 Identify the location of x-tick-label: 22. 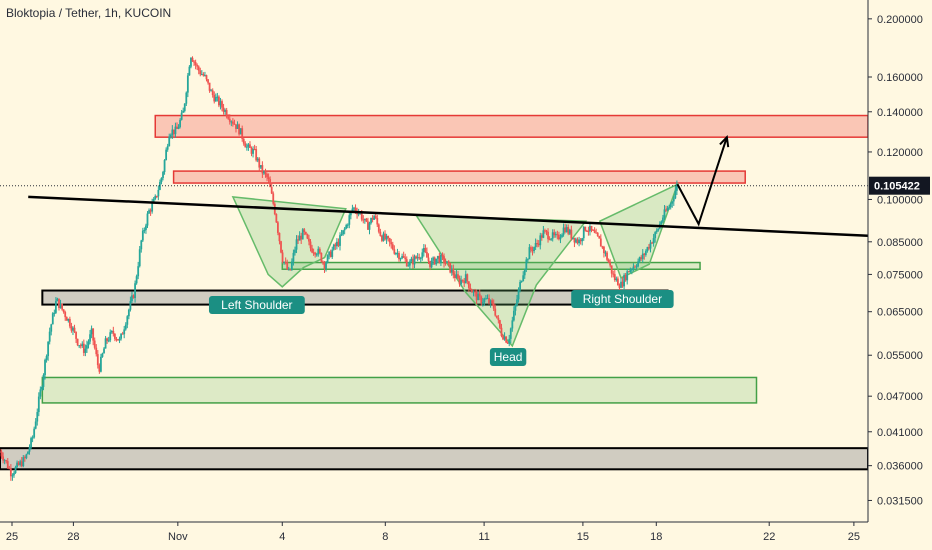
(769, 537).